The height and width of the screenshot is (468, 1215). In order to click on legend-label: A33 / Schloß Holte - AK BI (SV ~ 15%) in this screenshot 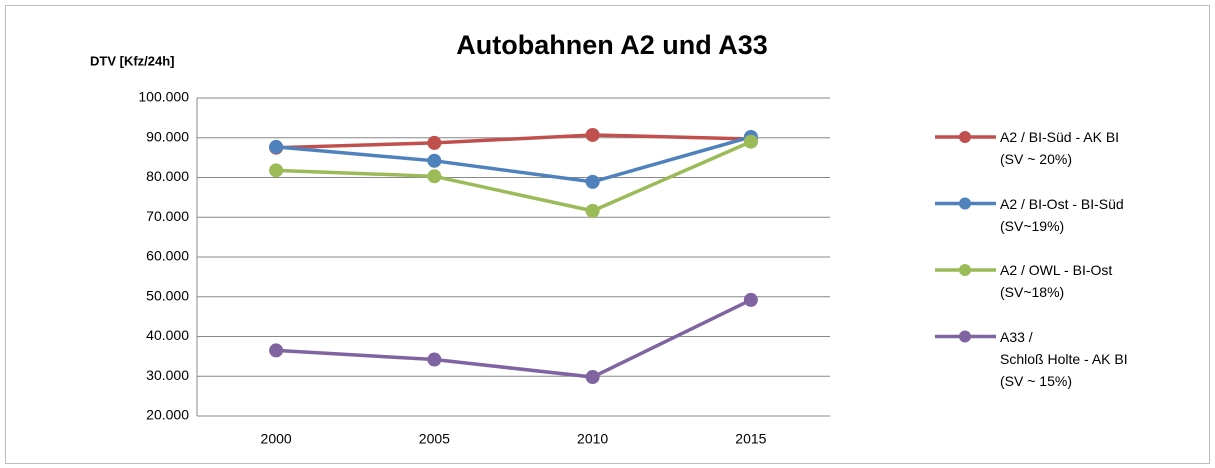, I will do `click(1064, 358)`.